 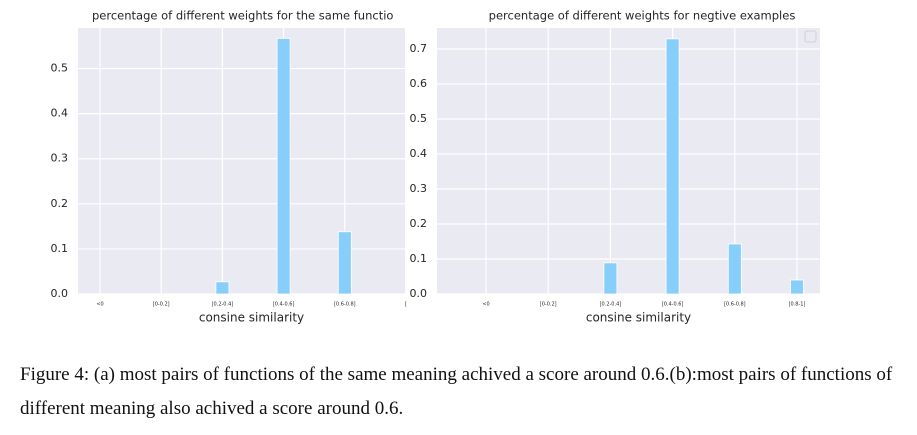 I want to click on y-tick-label: 0.7, so click(x=419, y=48).